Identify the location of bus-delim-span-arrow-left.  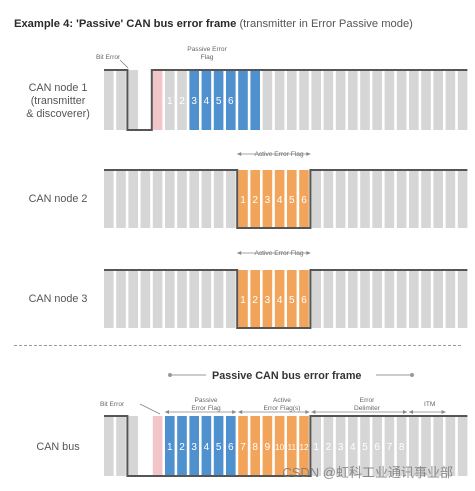
(313, 412).